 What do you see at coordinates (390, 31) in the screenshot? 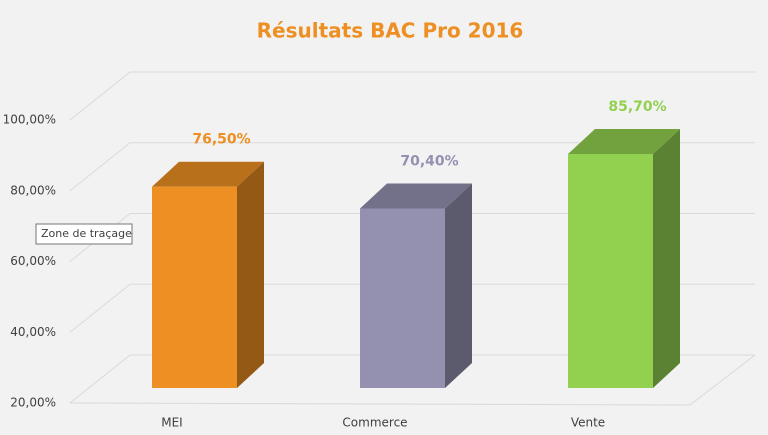
I see `chart-title: Résultats BAC Pro 2016` at bounding box center [390, 31].